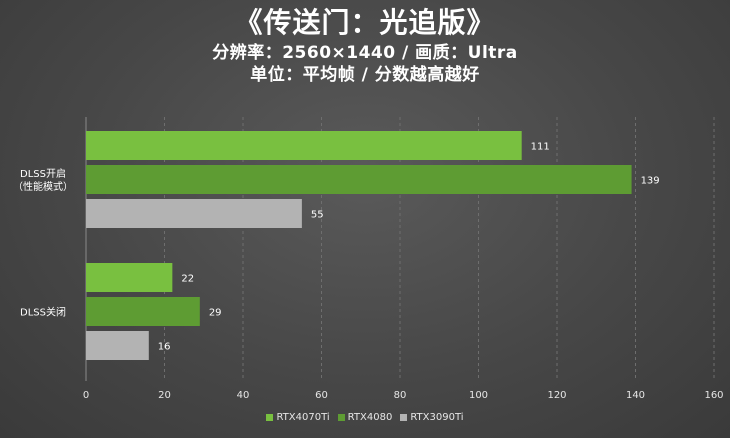  I want to click on x-tick-label-100: 100, so click(478, 395).